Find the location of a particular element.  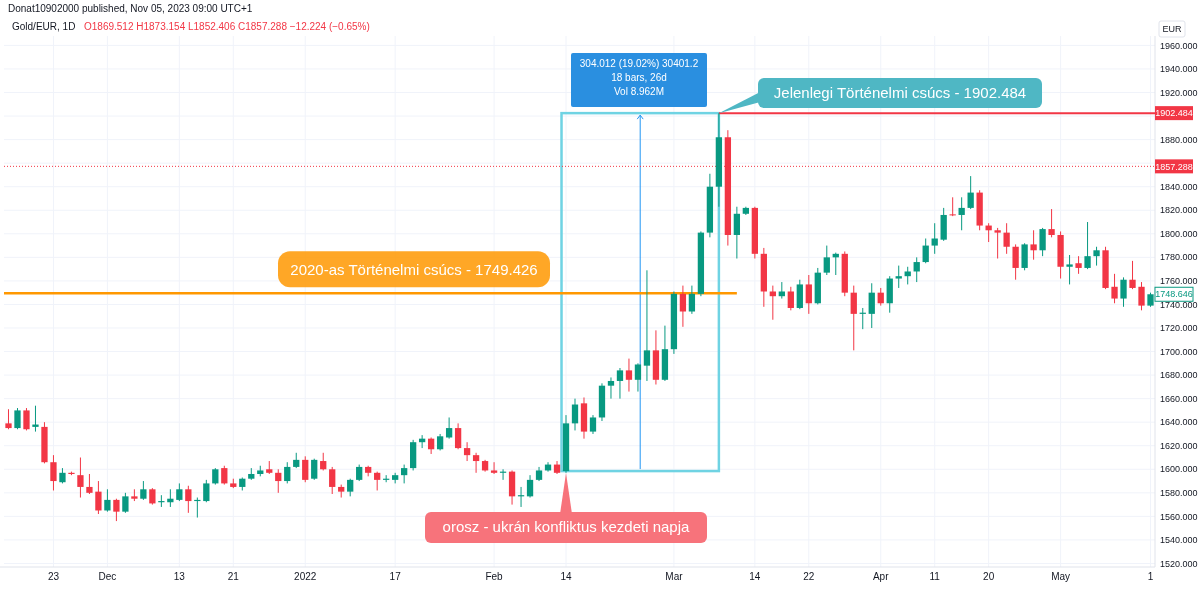

x-tick-label: 2022 is located at coordinates (305, 576).